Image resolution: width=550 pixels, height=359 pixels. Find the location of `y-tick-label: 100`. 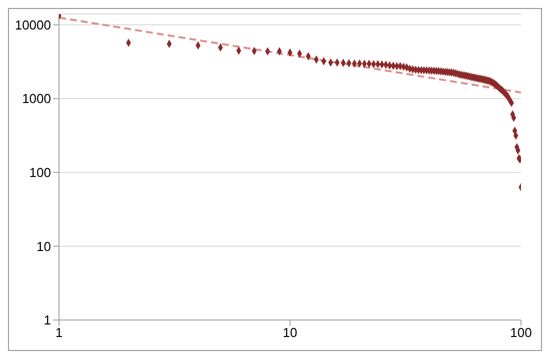

y-tick-label: 100 is located at coordinates (40, 172).